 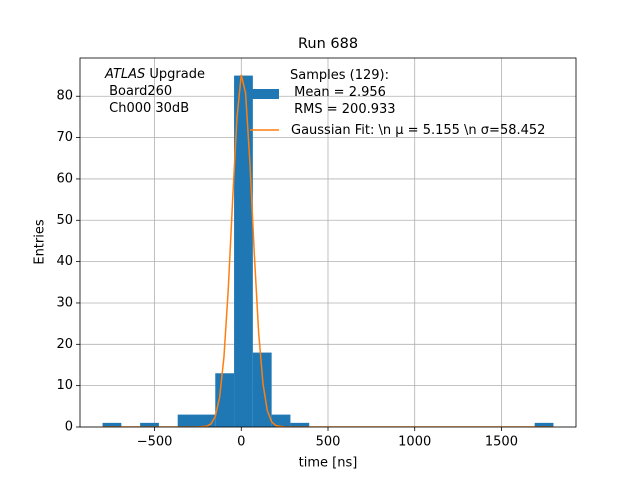 What do you see at coordinates (64, 344) in the screenshot?
I see `y-tick-label: 20` at bounding box center [64, 344].